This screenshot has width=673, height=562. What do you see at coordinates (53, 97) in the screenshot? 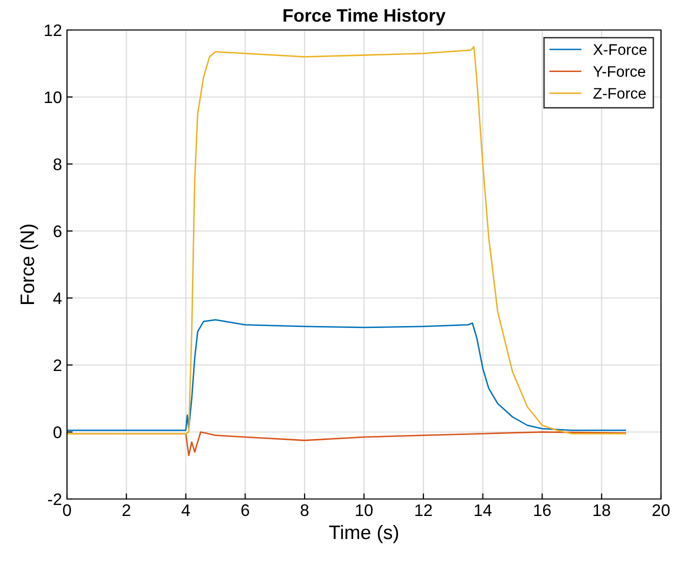
I see `y-tick-label: 10` at bounding box center [53, 97].